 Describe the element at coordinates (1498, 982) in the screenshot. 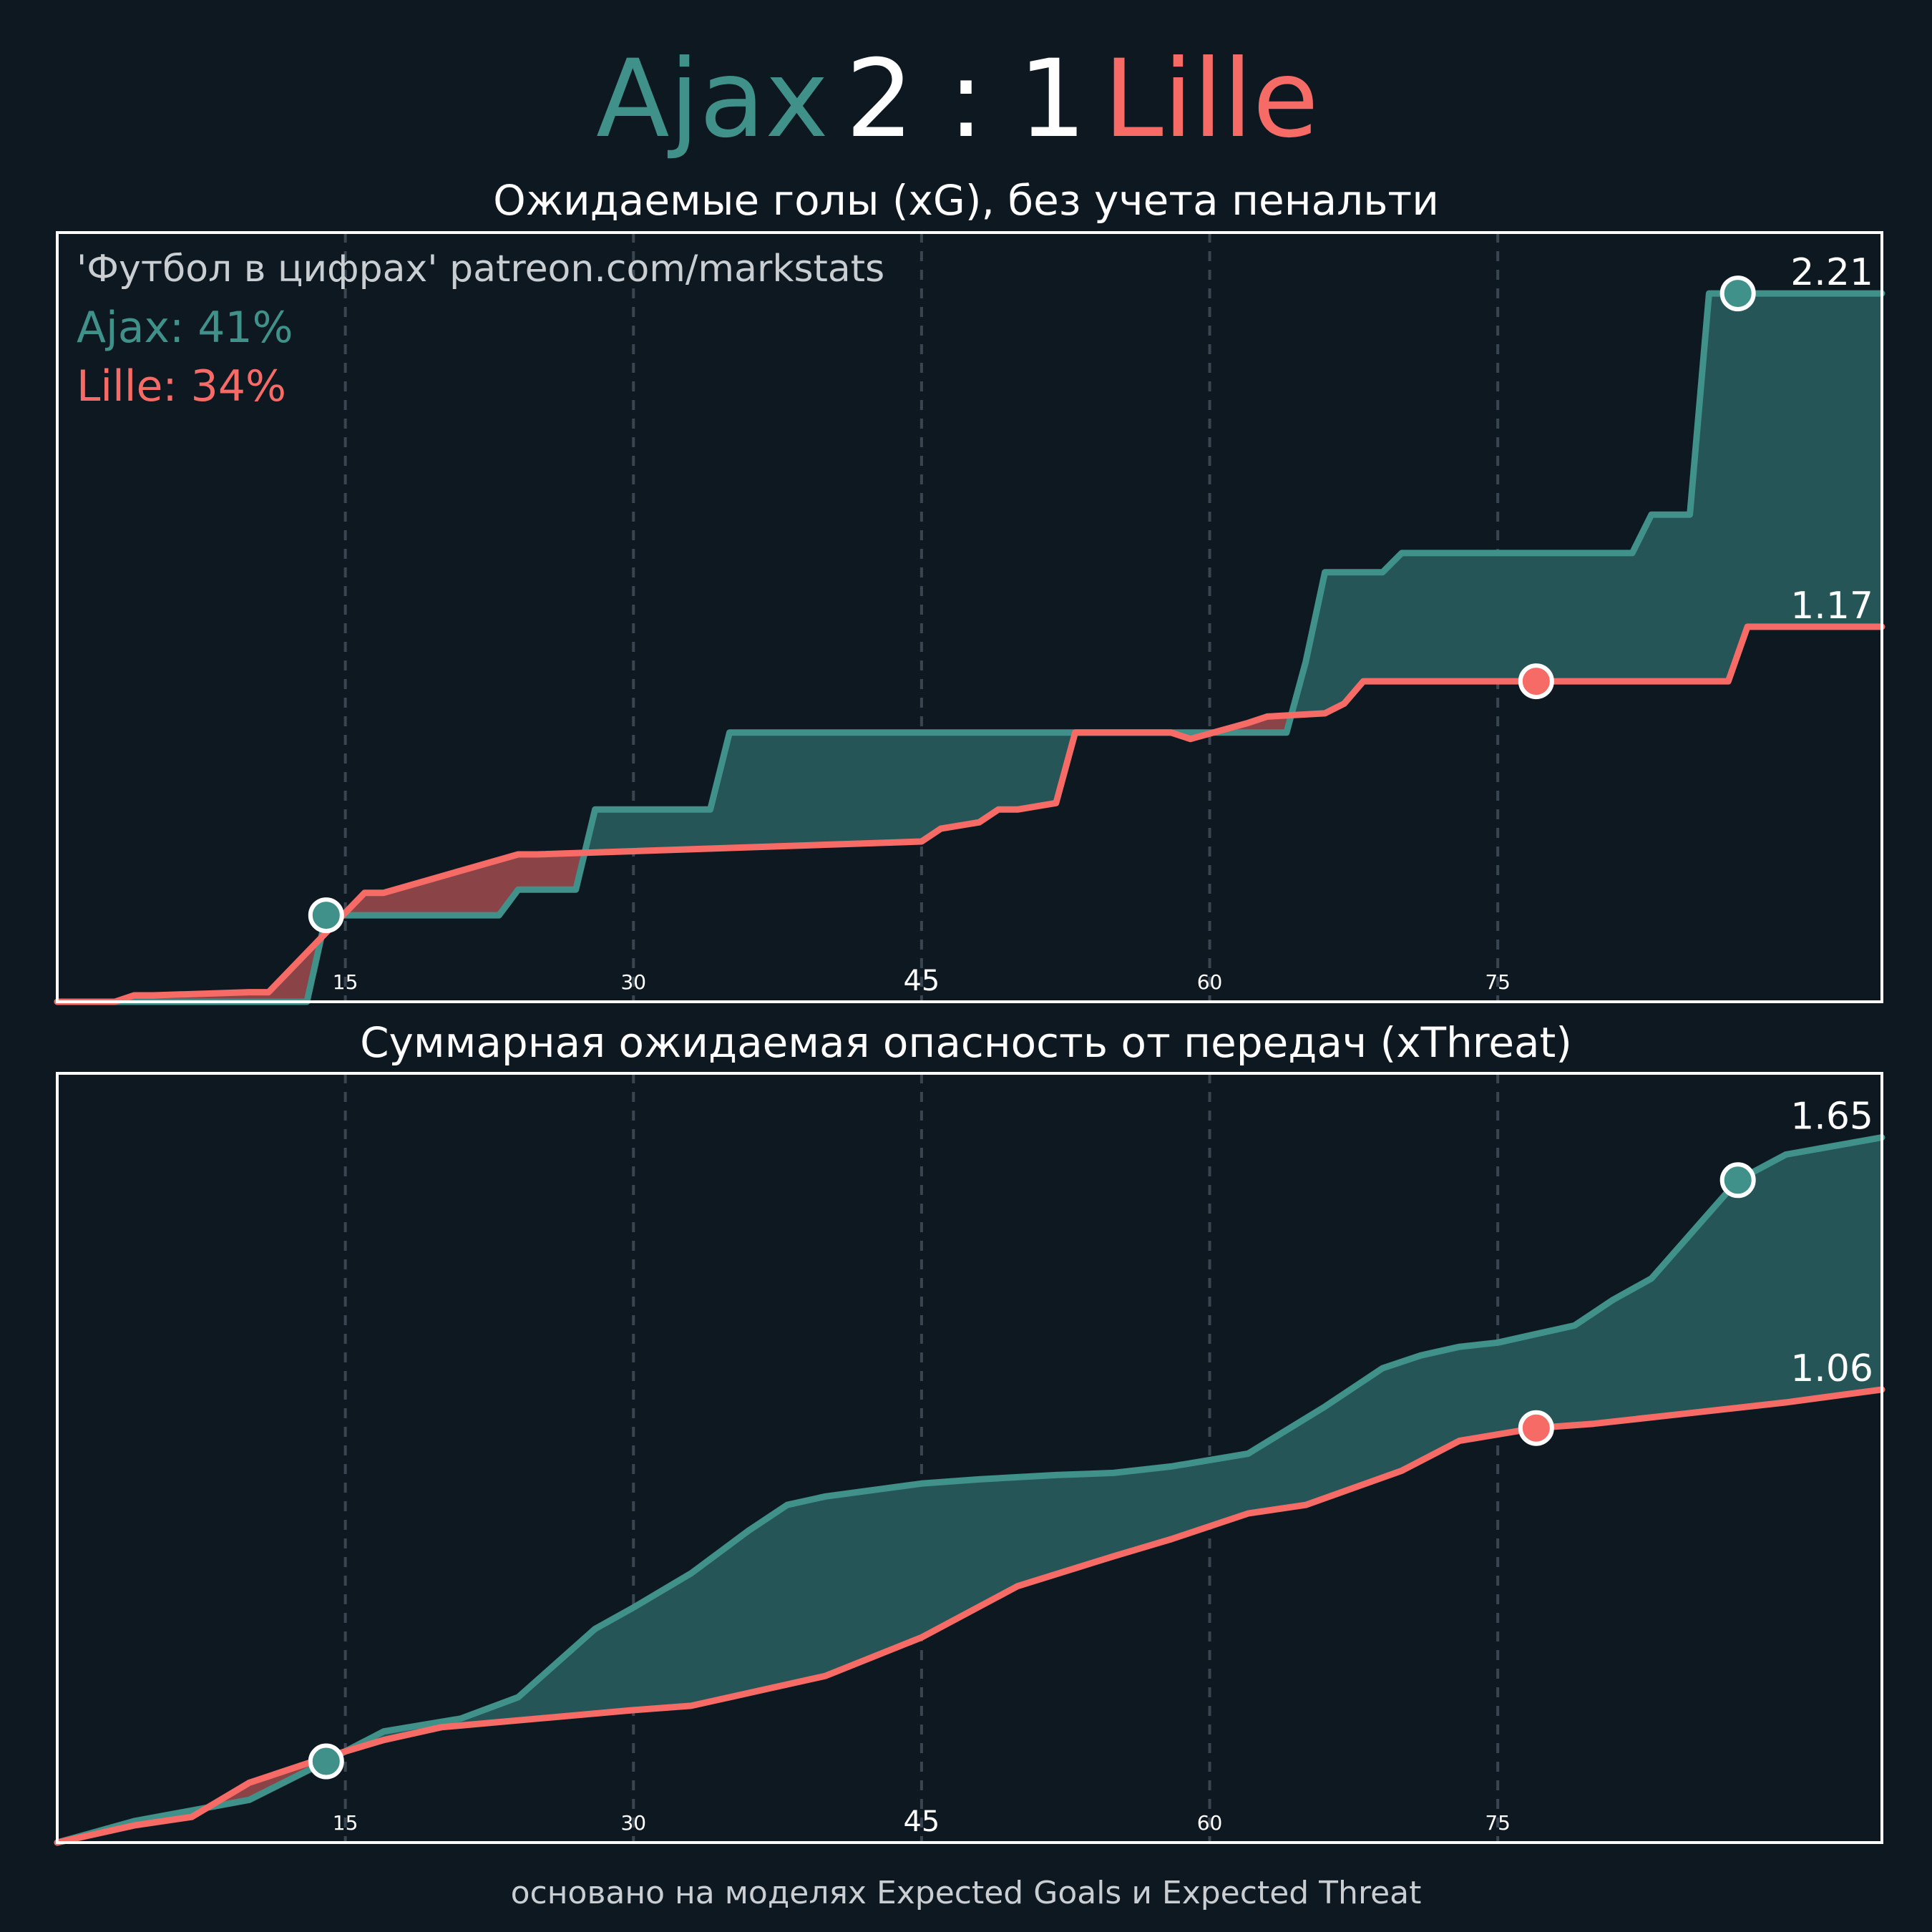

I see `xg-tick-label-75: 75` at that location.